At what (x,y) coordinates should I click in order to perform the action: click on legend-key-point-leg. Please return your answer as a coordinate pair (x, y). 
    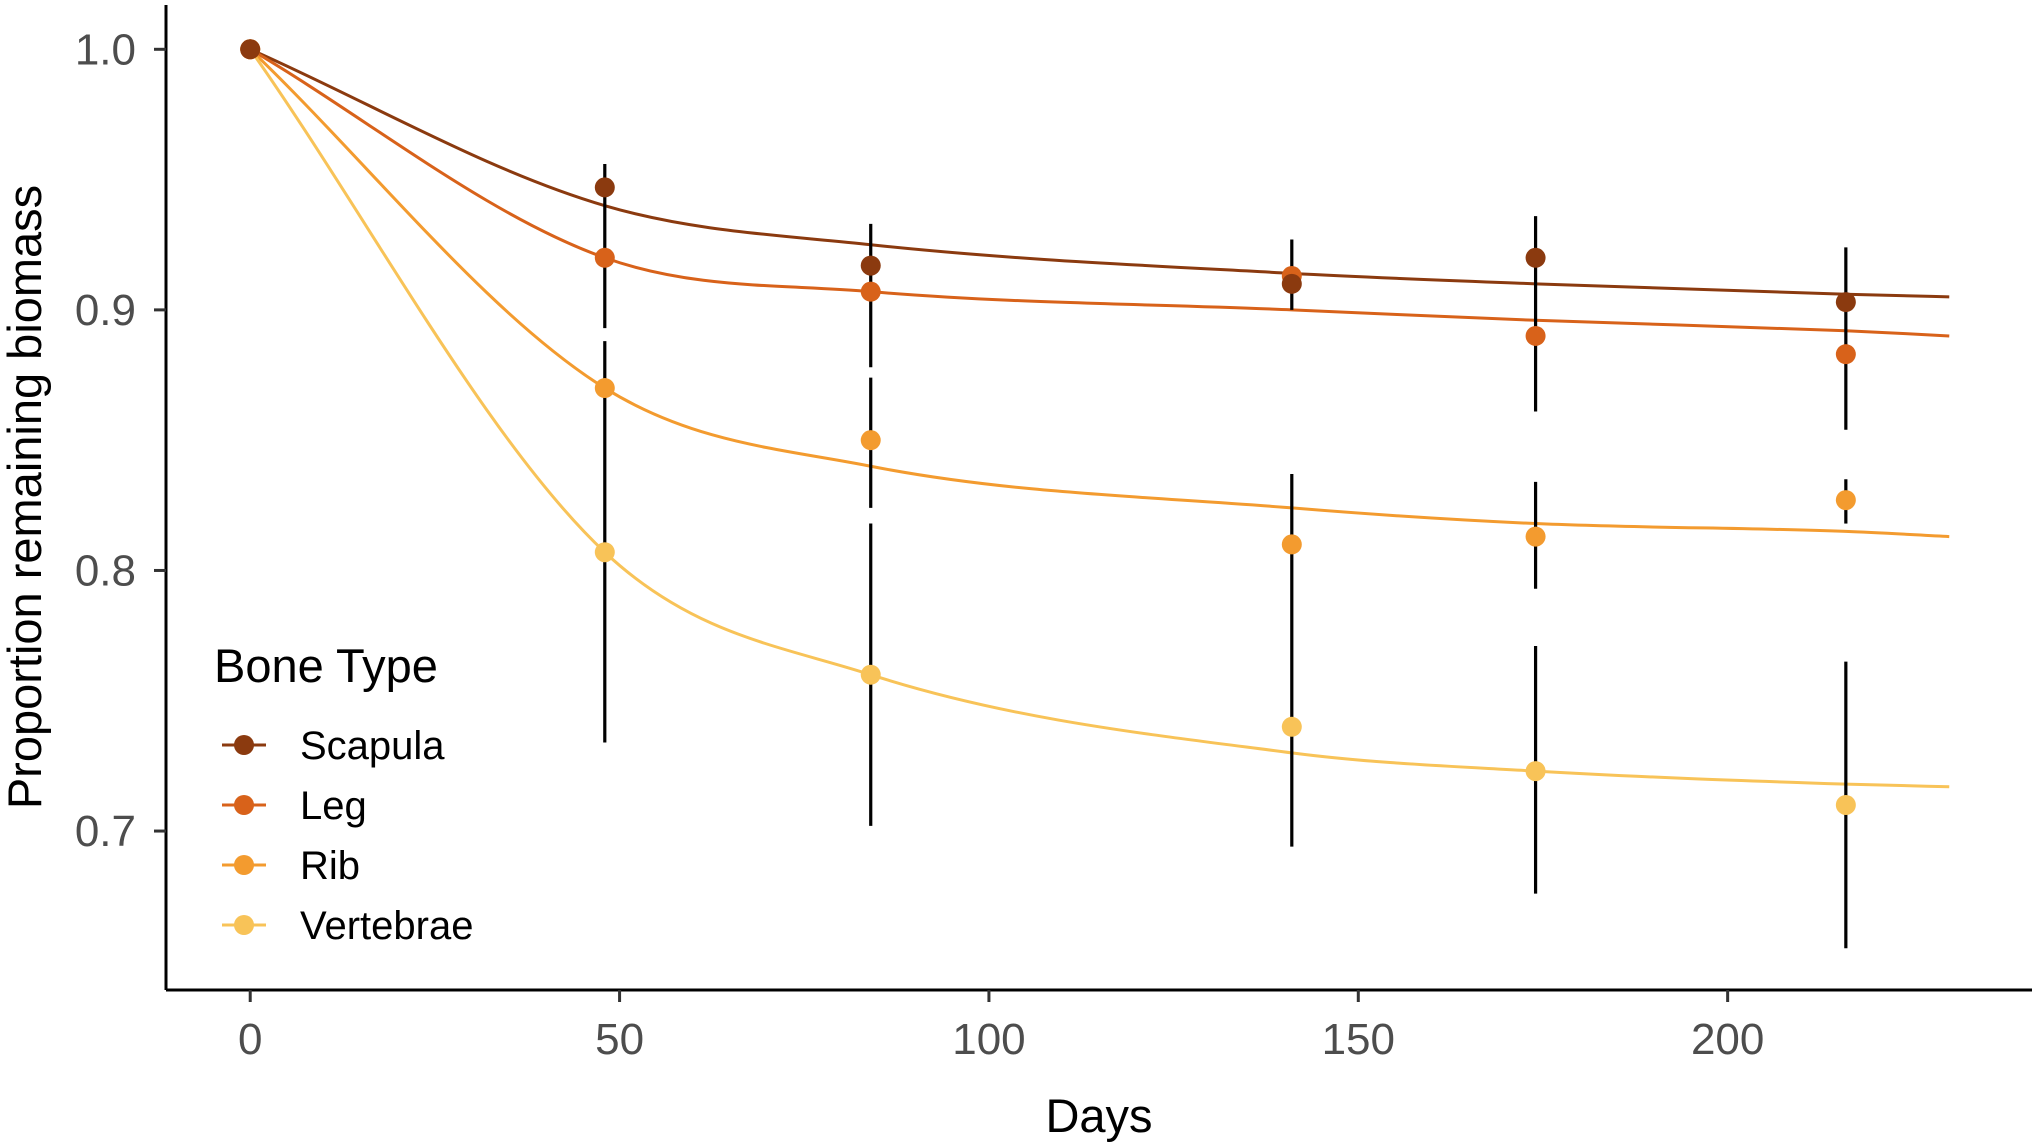
    Looking at the image, I should click on (244, 805).